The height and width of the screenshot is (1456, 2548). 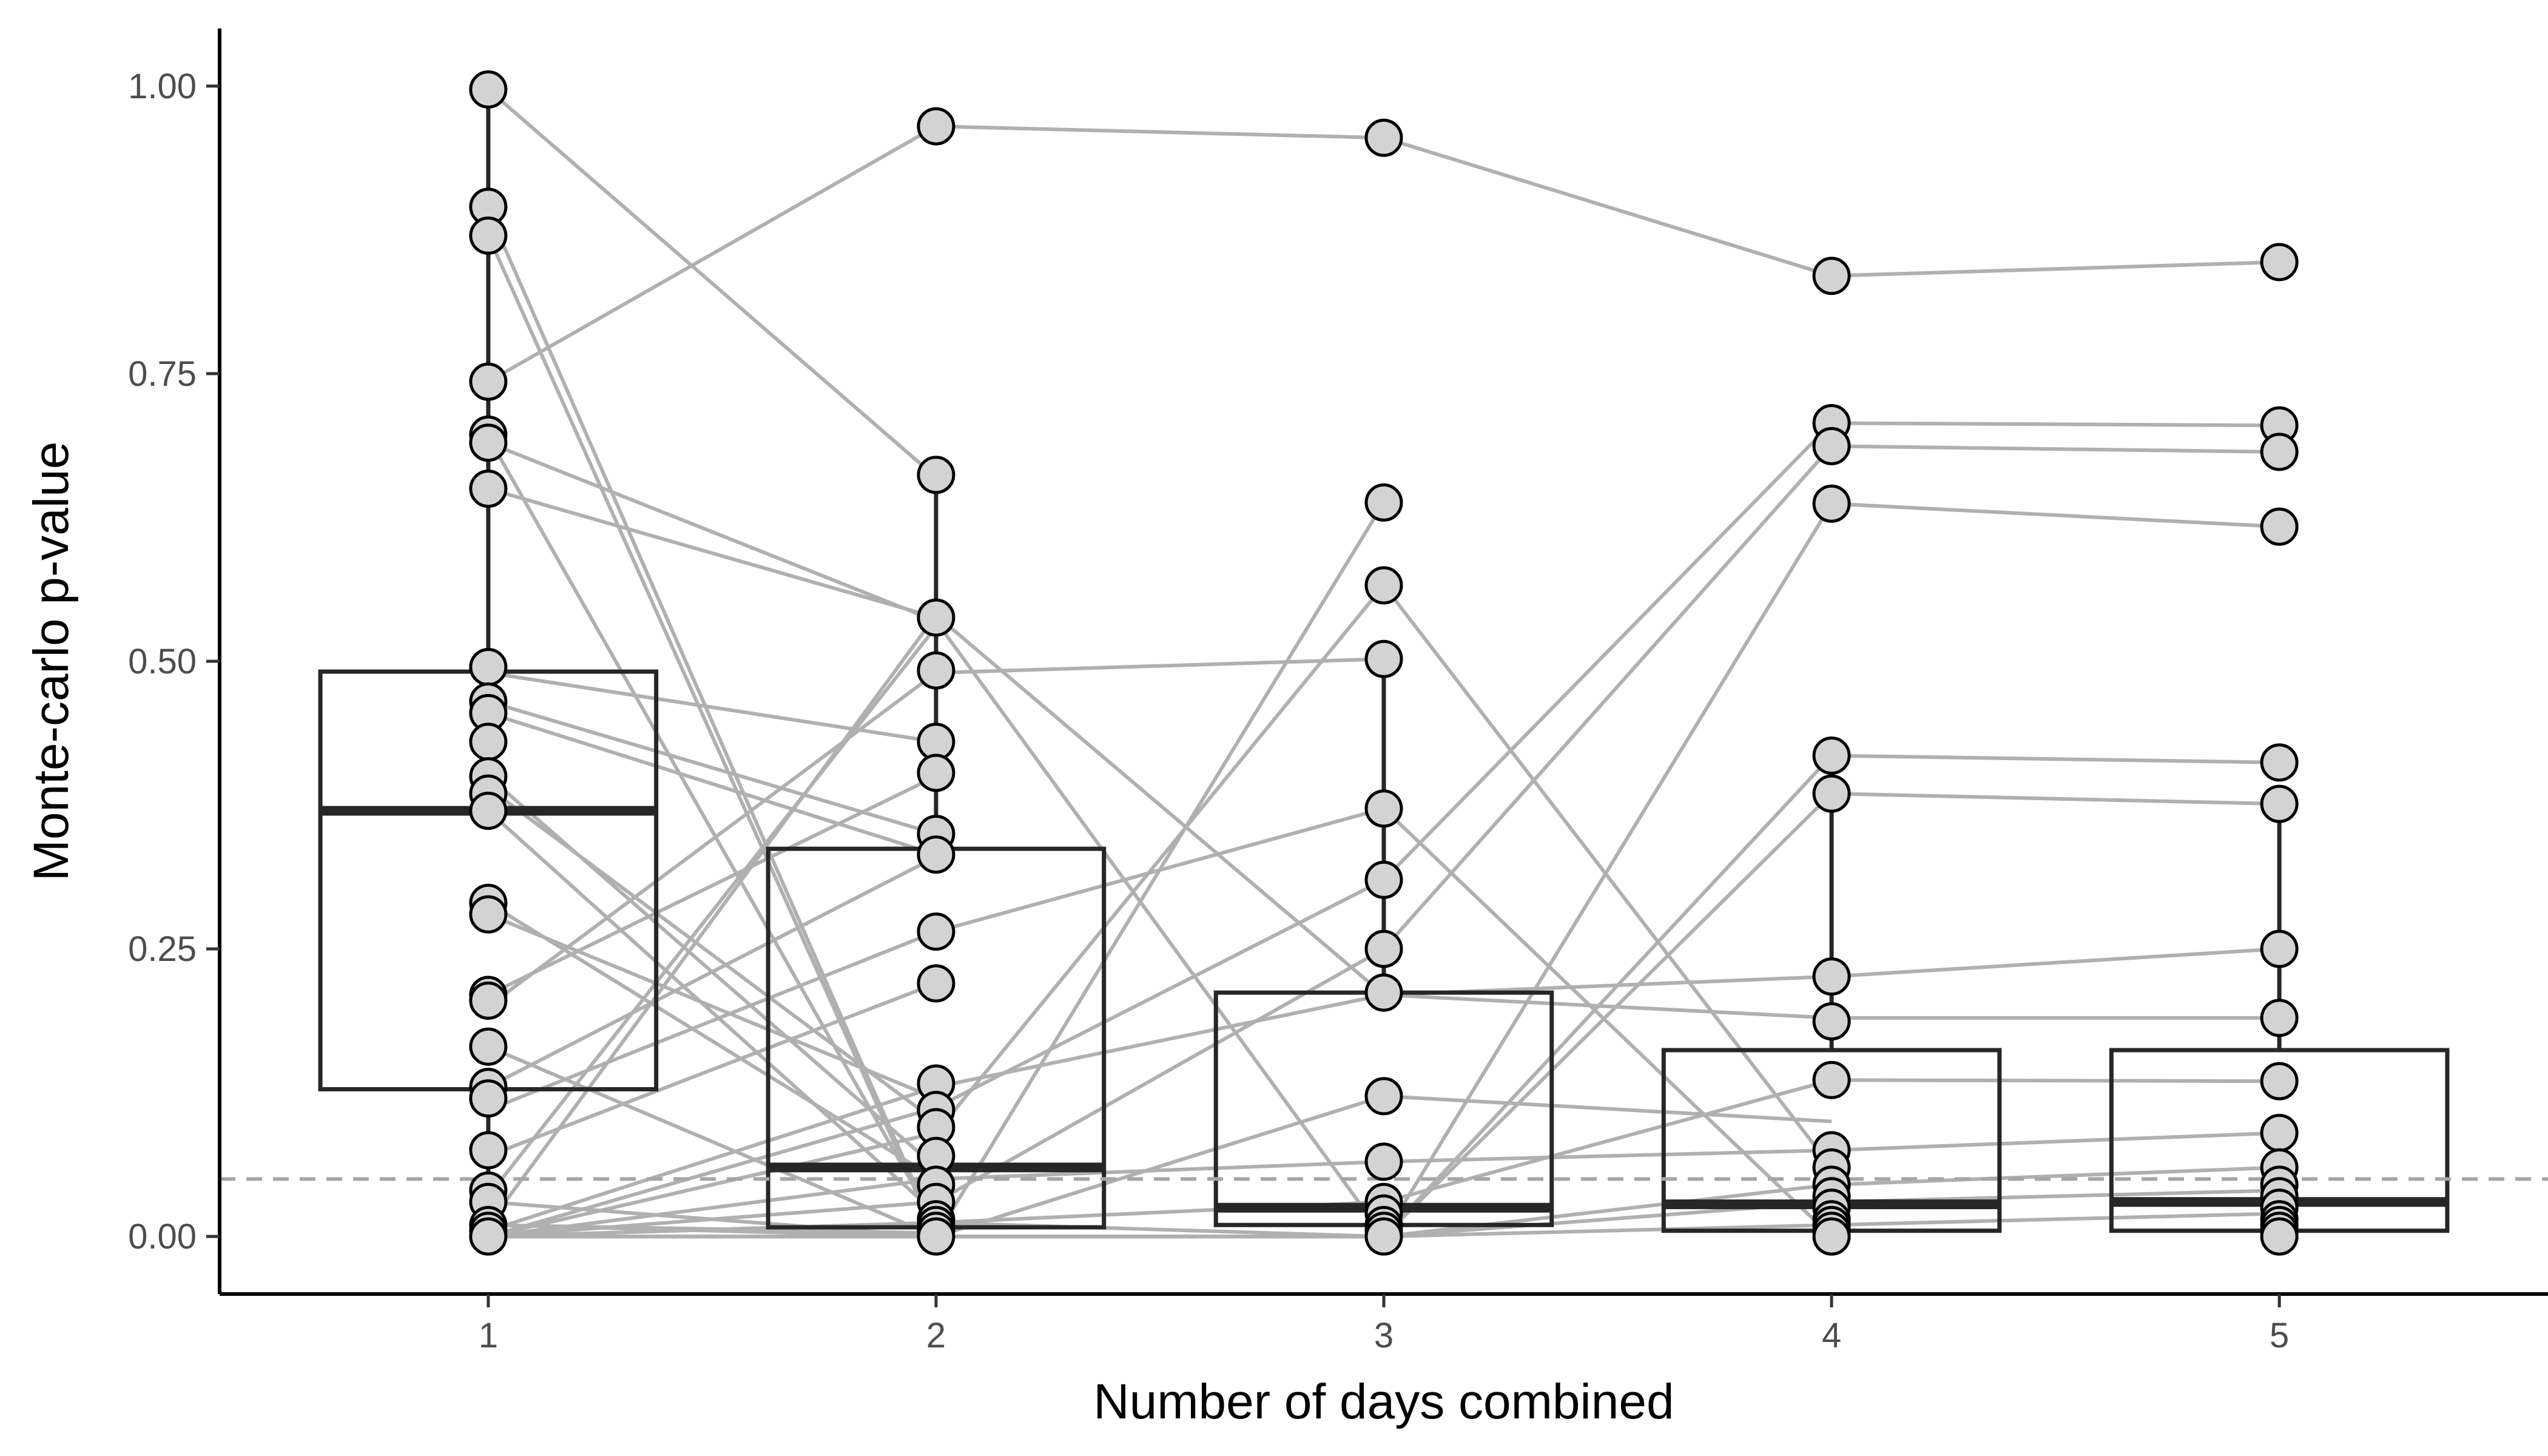 I want to click on x-axis-title: Number of days combined, so click(x=1383, y=1401).